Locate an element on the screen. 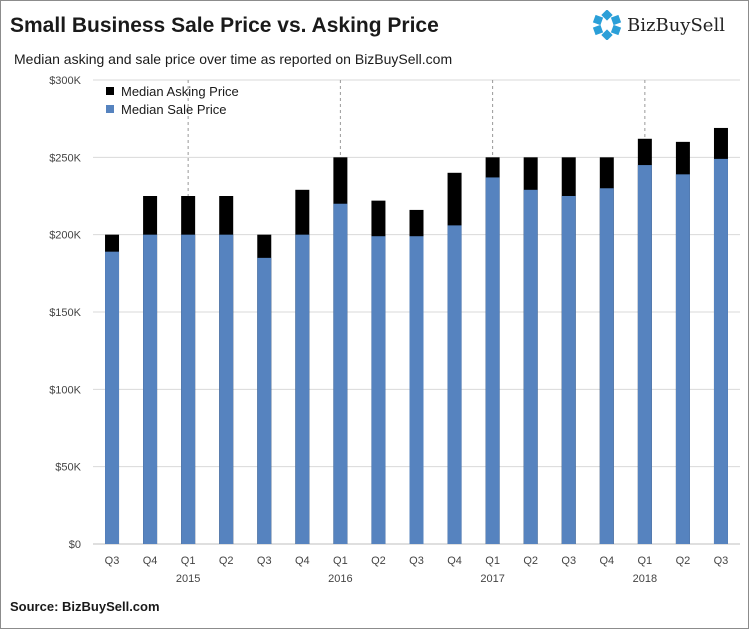 The height and width of the screenshot is (629, 749). y-tick-label: $200K is located at coordinates (65, 236).